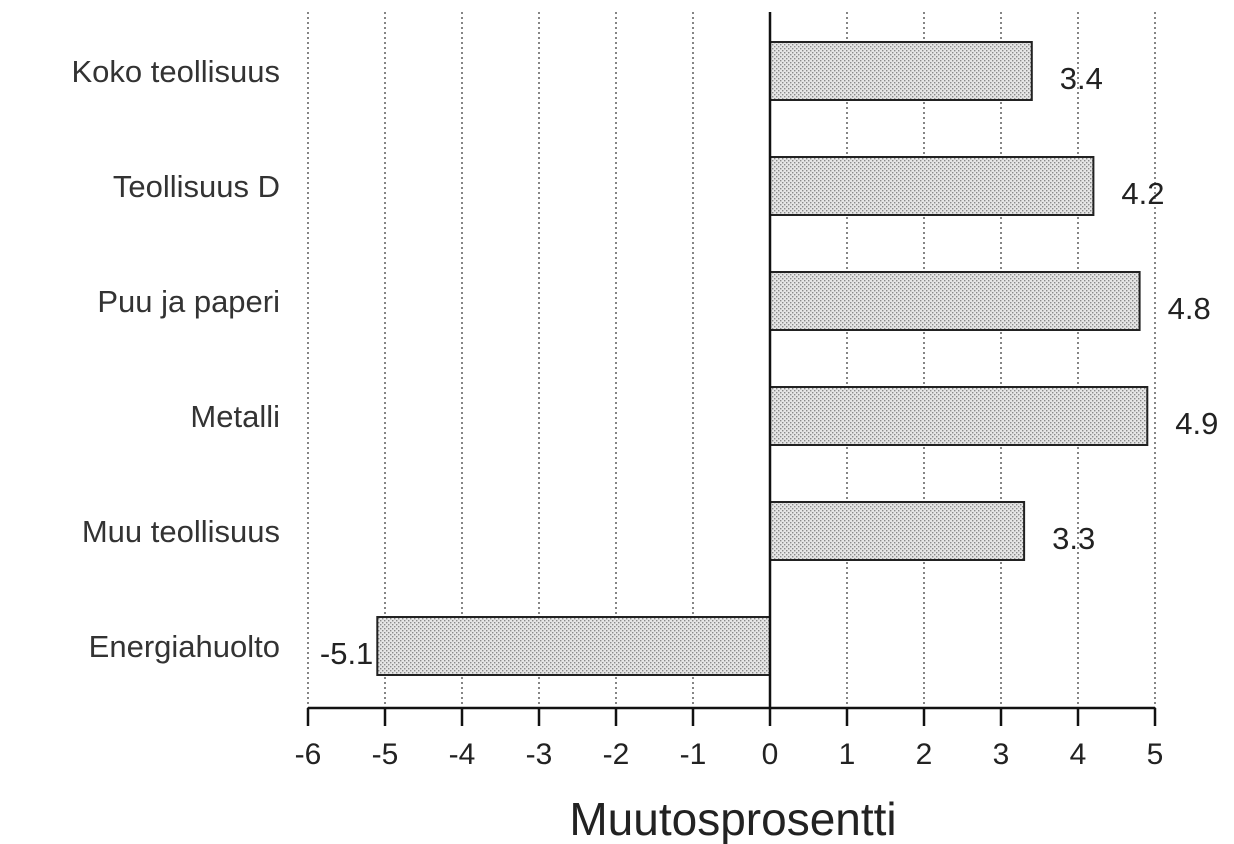 Image resolution: width=1234 pixels, height=844 pixels. I want to click on category-label-5: Energiahuolto, so click(184, 646).